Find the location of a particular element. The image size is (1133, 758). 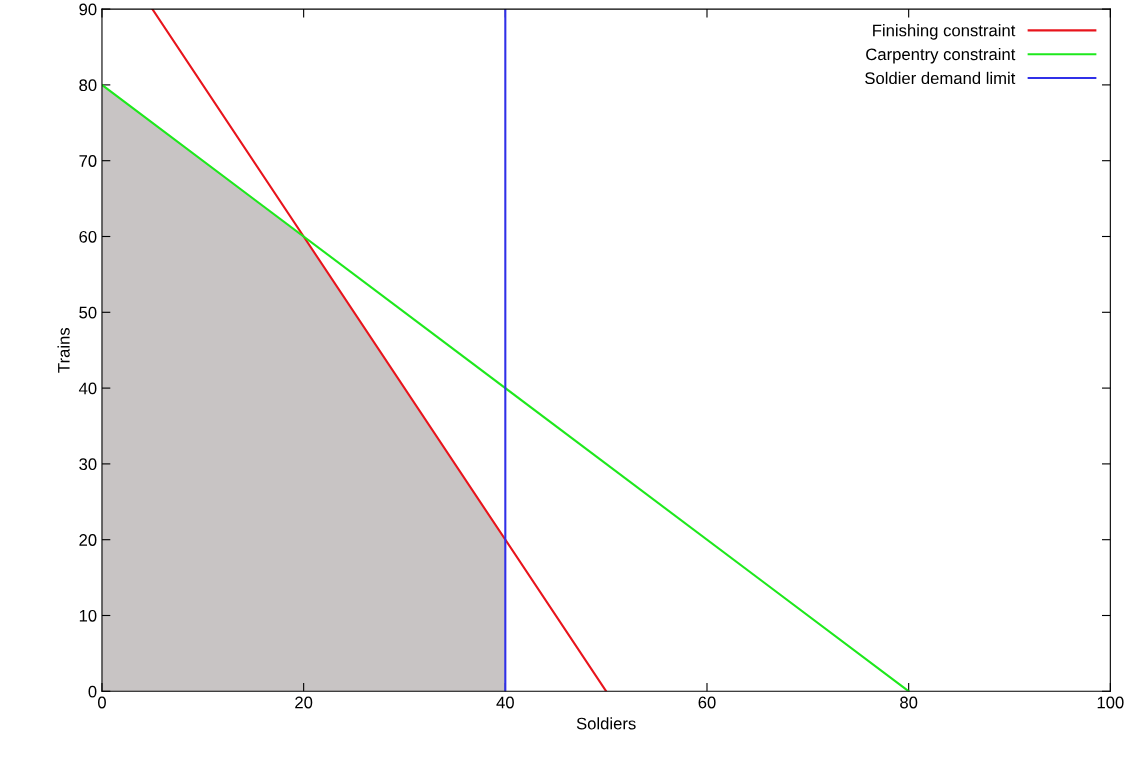

x-tick-label: 100 is located at coordinates (1110, 702).